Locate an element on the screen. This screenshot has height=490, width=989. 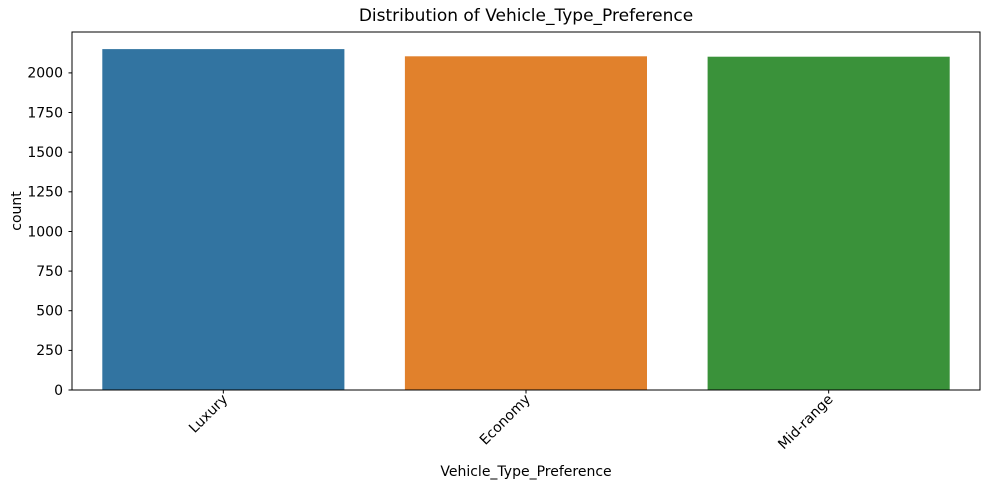
y-tick-label-1000: 1000 is located at coordinates (45, 232).